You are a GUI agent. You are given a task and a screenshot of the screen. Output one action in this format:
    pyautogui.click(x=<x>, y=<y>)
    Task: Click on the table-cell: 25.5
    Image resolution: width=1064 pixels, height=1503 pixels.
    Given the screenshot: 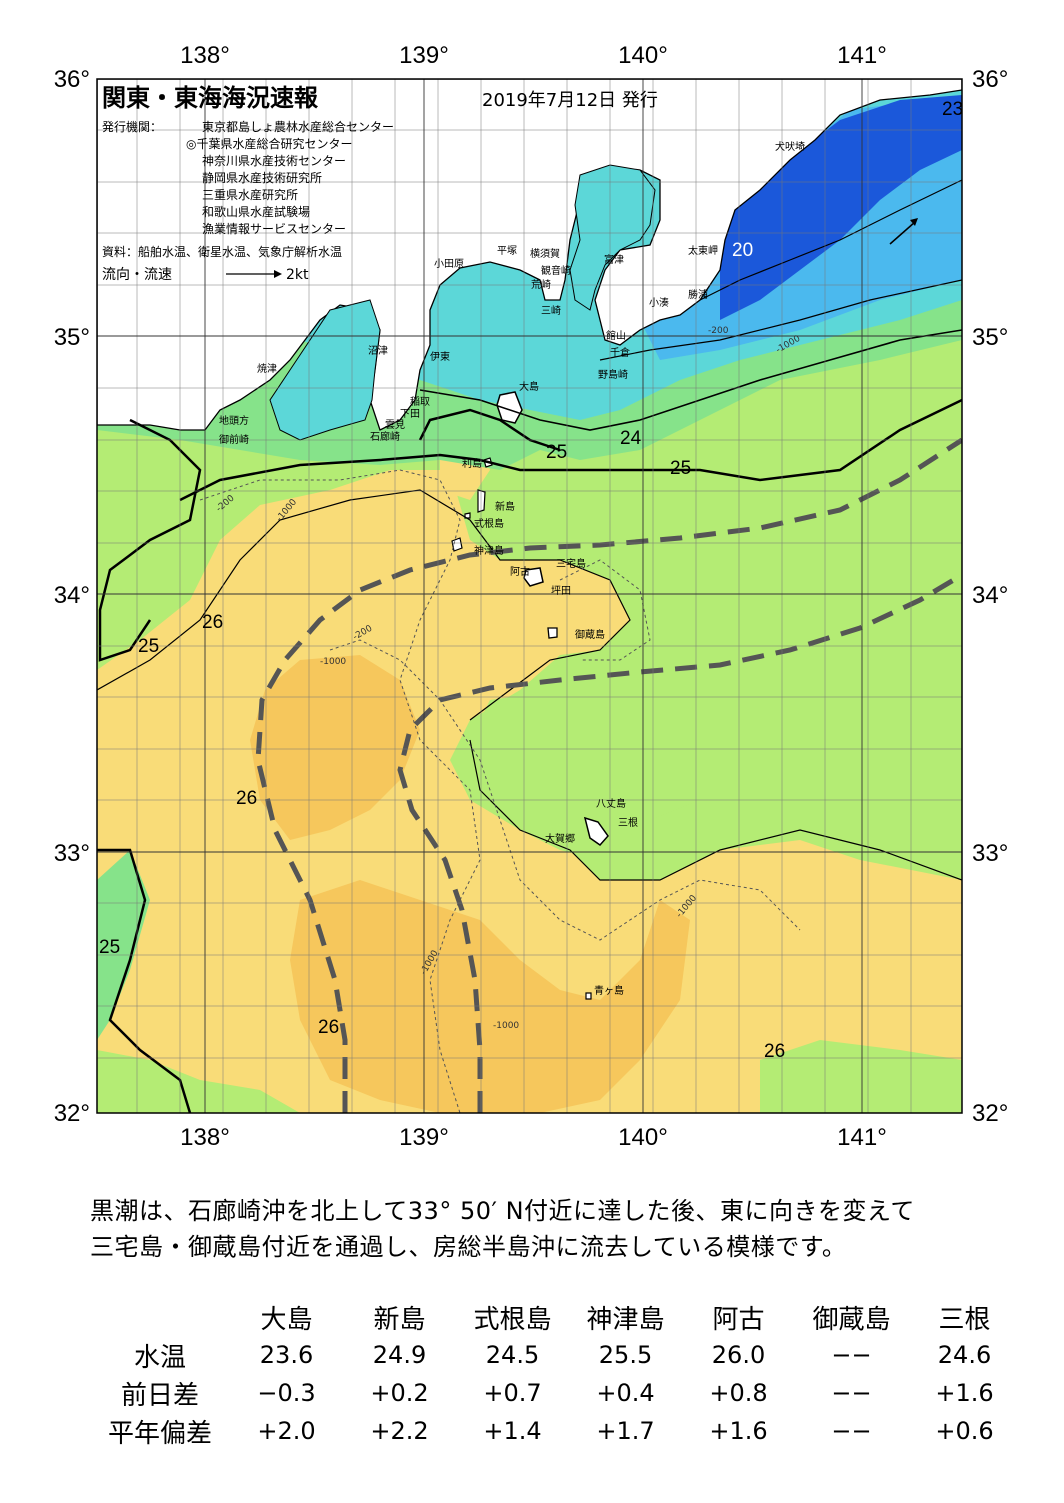 What is the action you would take?
    pyautogui.click(x=625, y=1355)
    